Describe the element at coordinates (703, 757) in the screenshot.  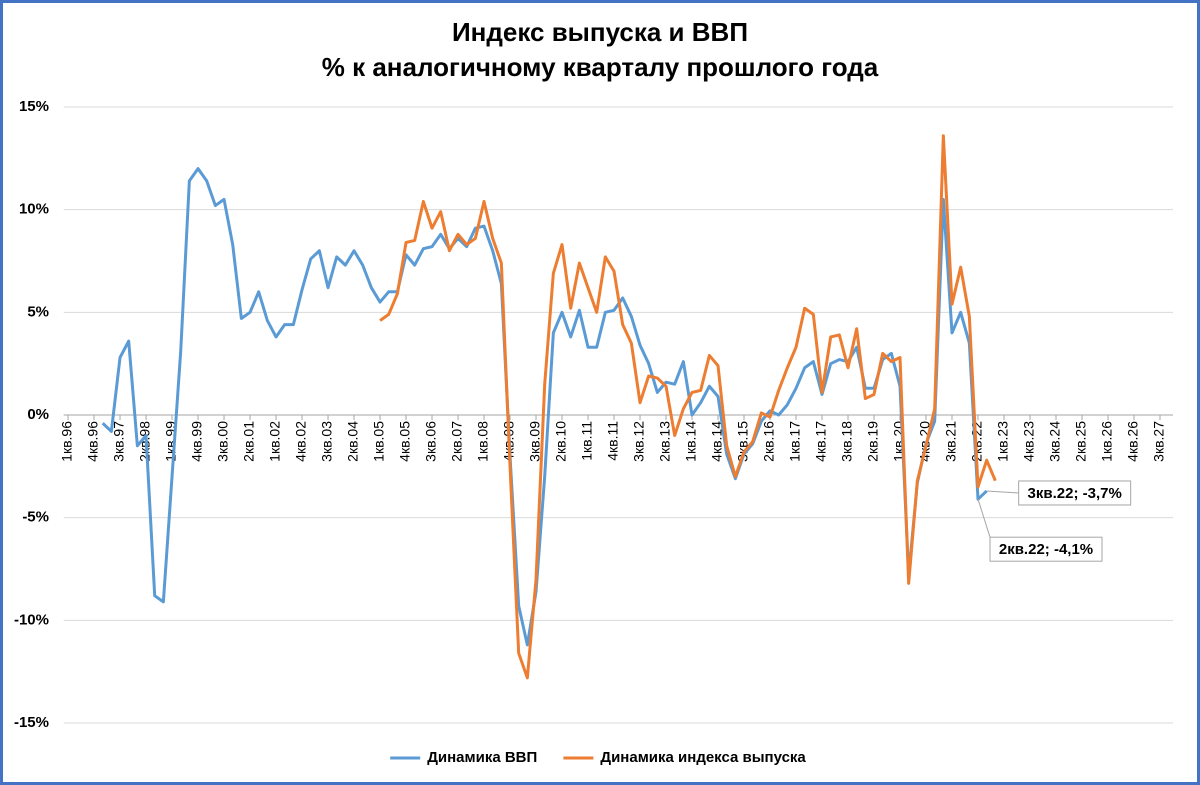
I see `legend-label: Динамика индекса выпуска` at that location.